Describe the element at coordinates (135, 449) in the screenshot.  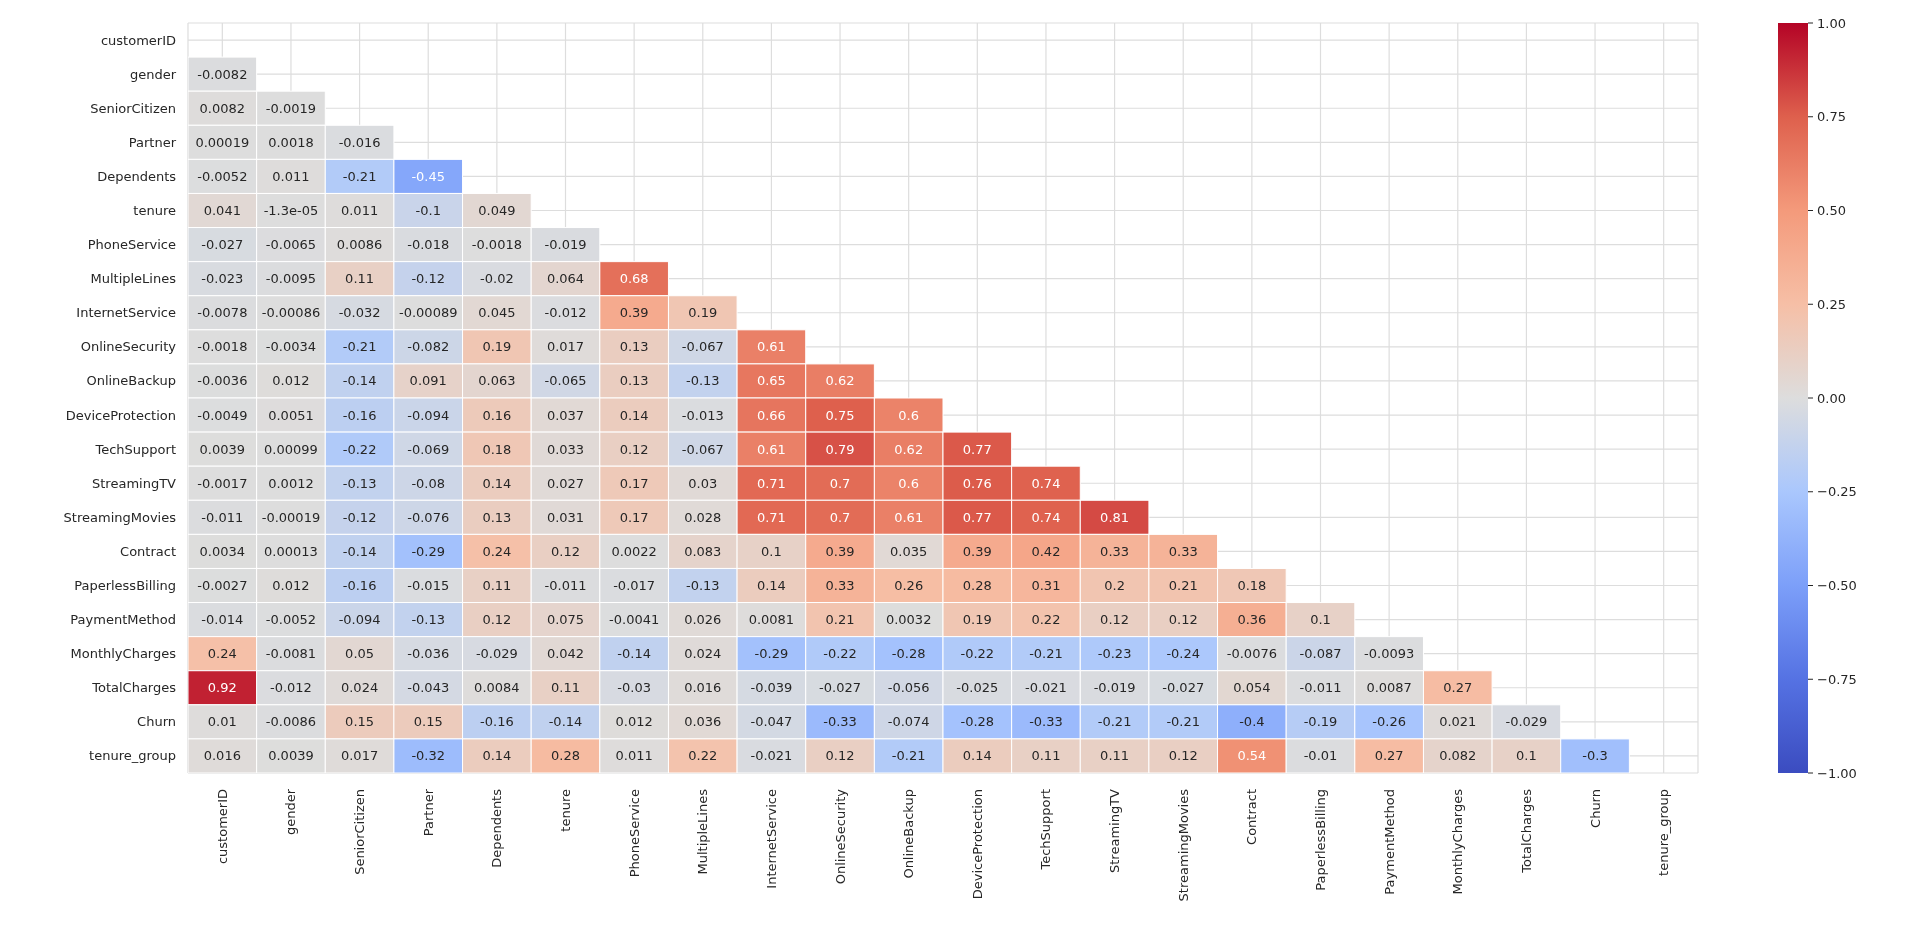
I see `y-tick-label: TechSupport` at that location.